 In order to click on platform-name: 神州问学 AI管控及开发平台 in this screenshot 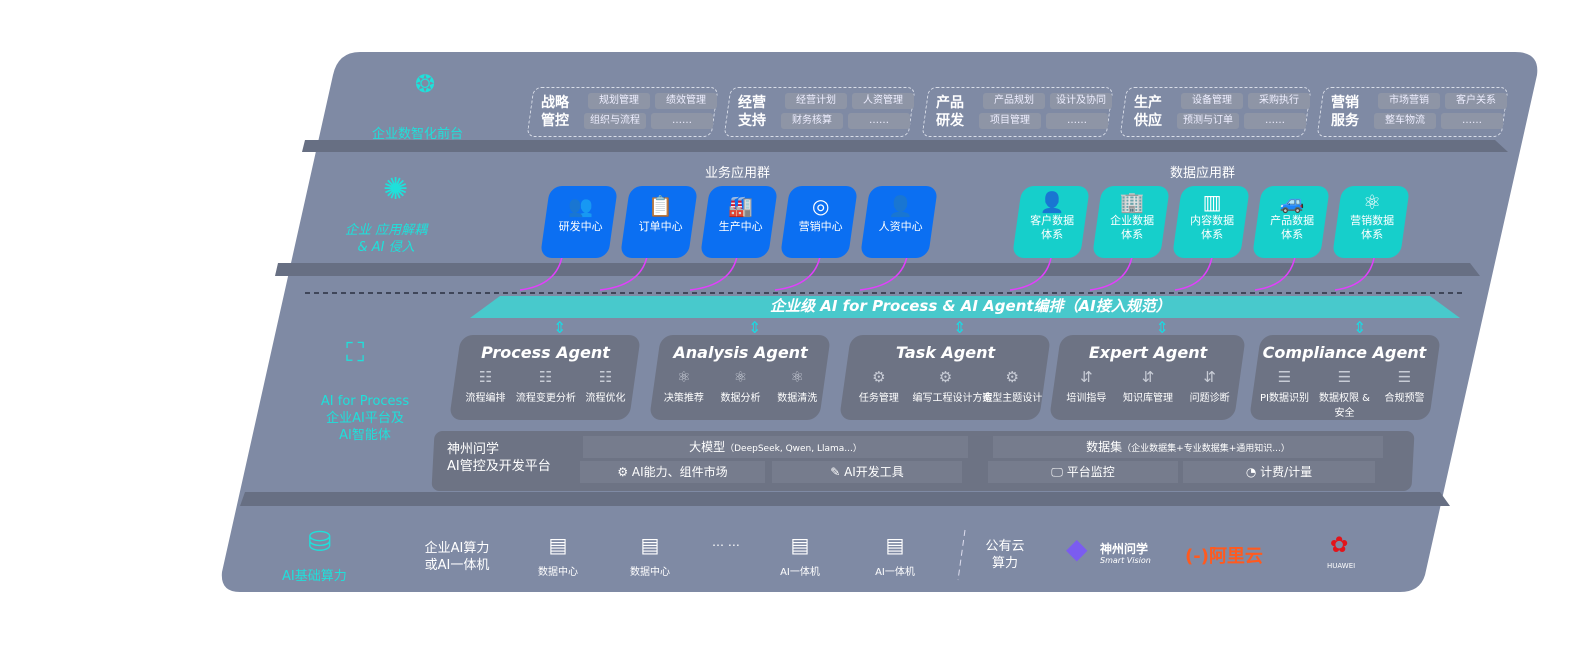, I will do `click(499, 458)`.